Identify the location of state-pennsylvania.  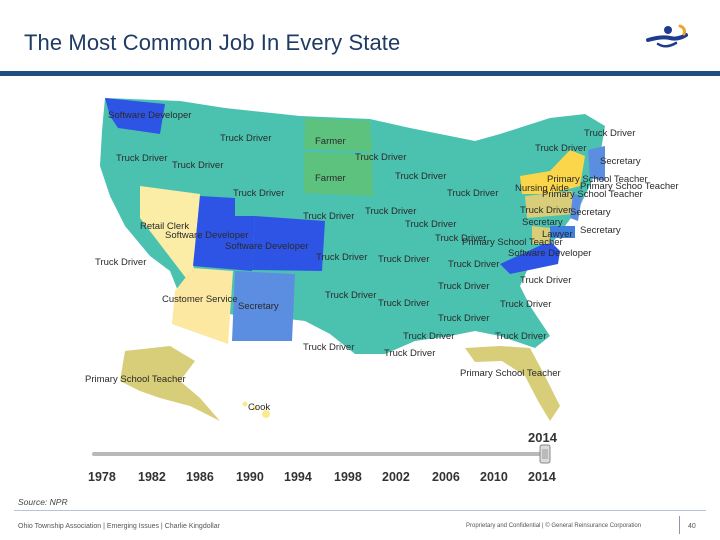
(550, 204).